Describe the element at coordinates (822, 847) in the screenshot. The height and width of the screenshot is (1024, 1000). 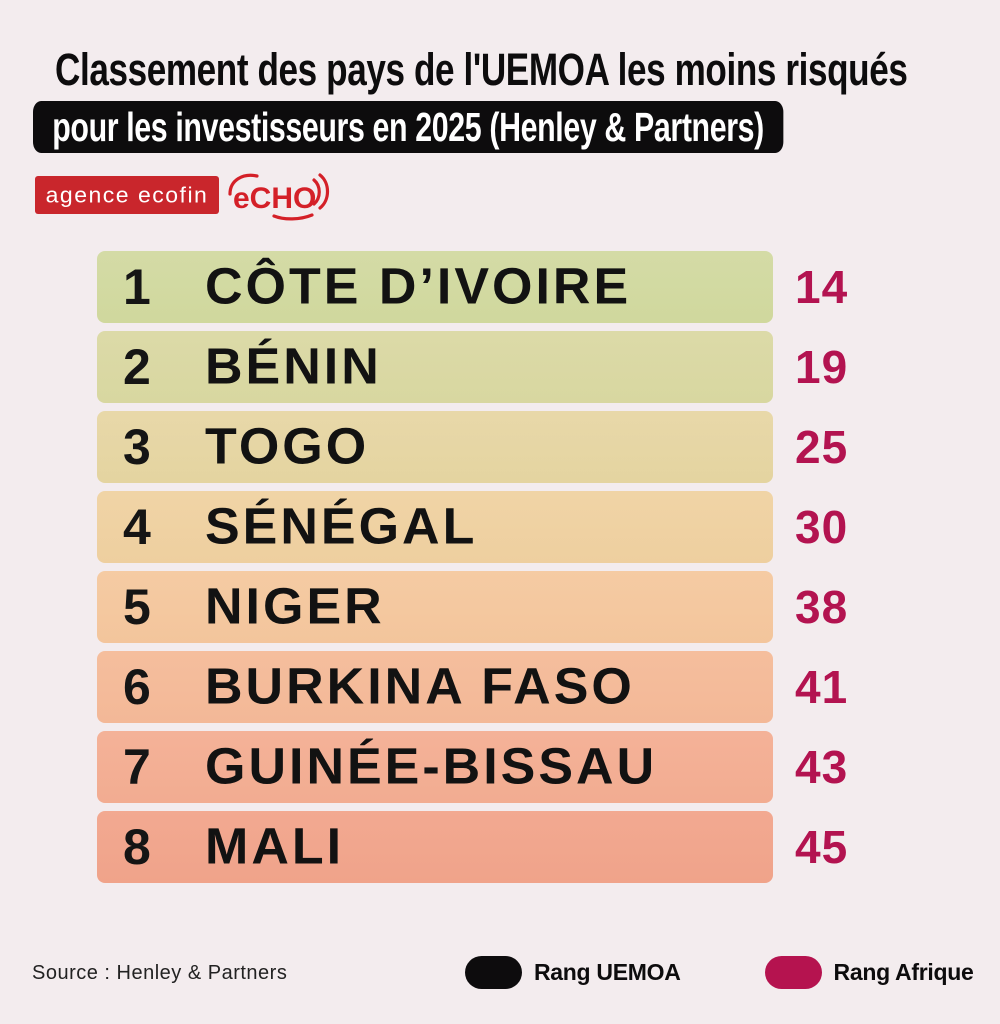
I see `rank-afrique-value: 45` at that location.